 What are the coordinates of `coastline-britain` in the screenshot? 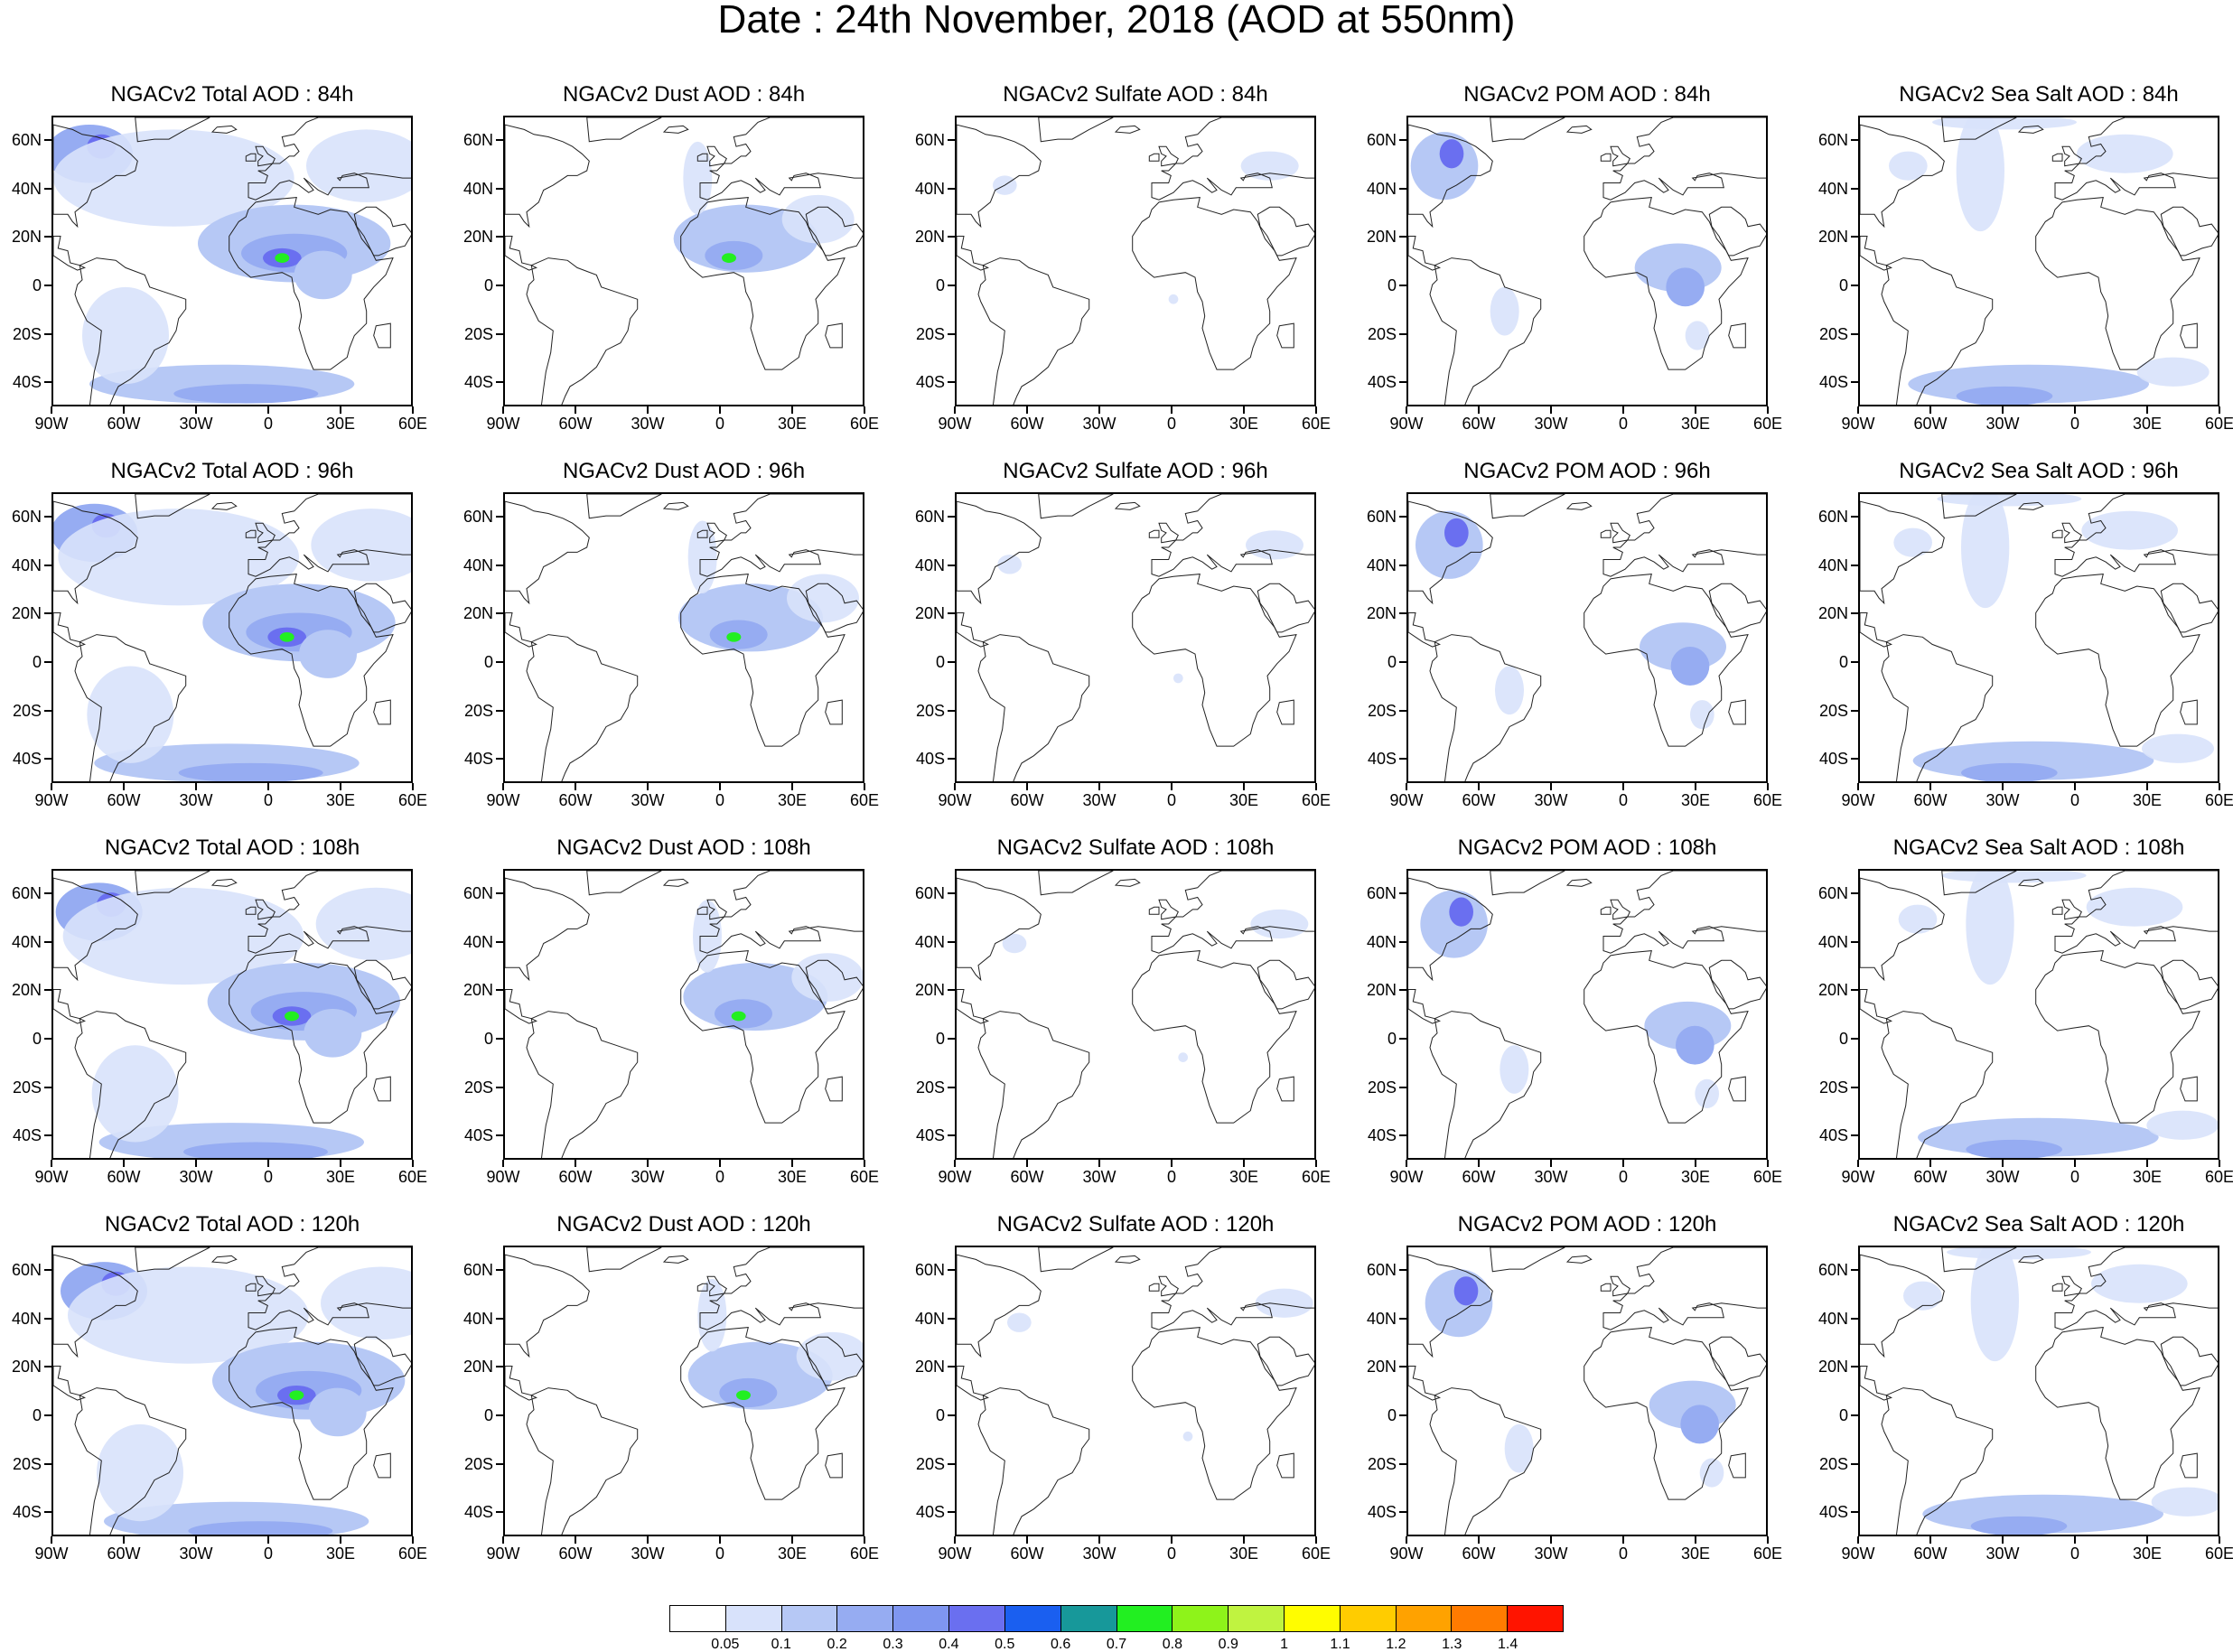 It's located at (716, 156).